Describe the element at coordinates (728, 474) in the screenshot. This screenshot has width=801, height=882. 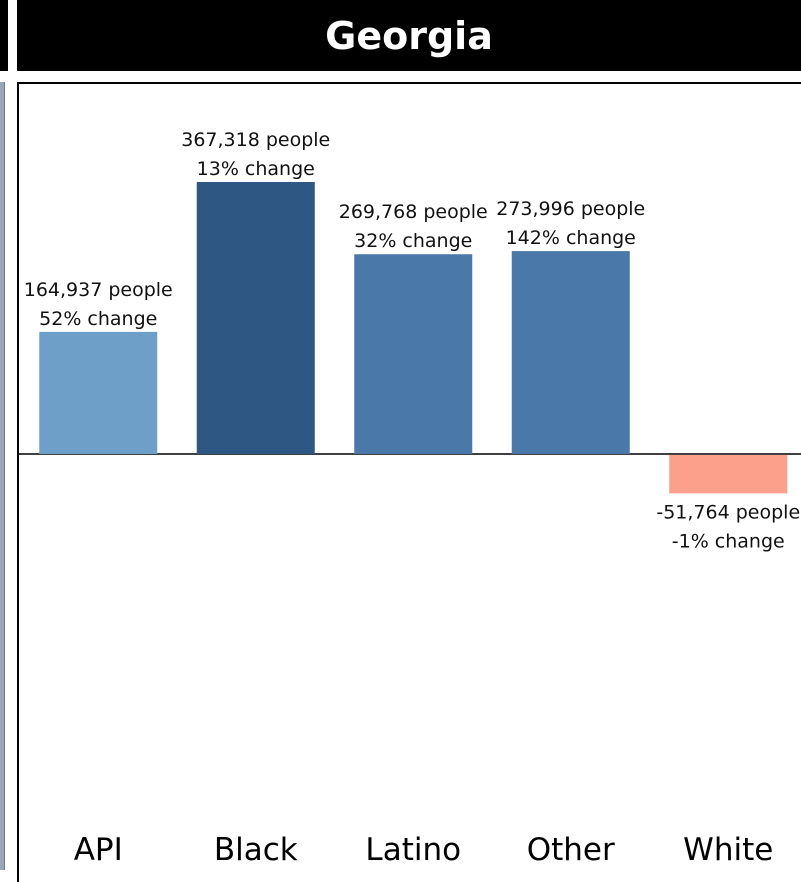
I see `bar-white` at that location.